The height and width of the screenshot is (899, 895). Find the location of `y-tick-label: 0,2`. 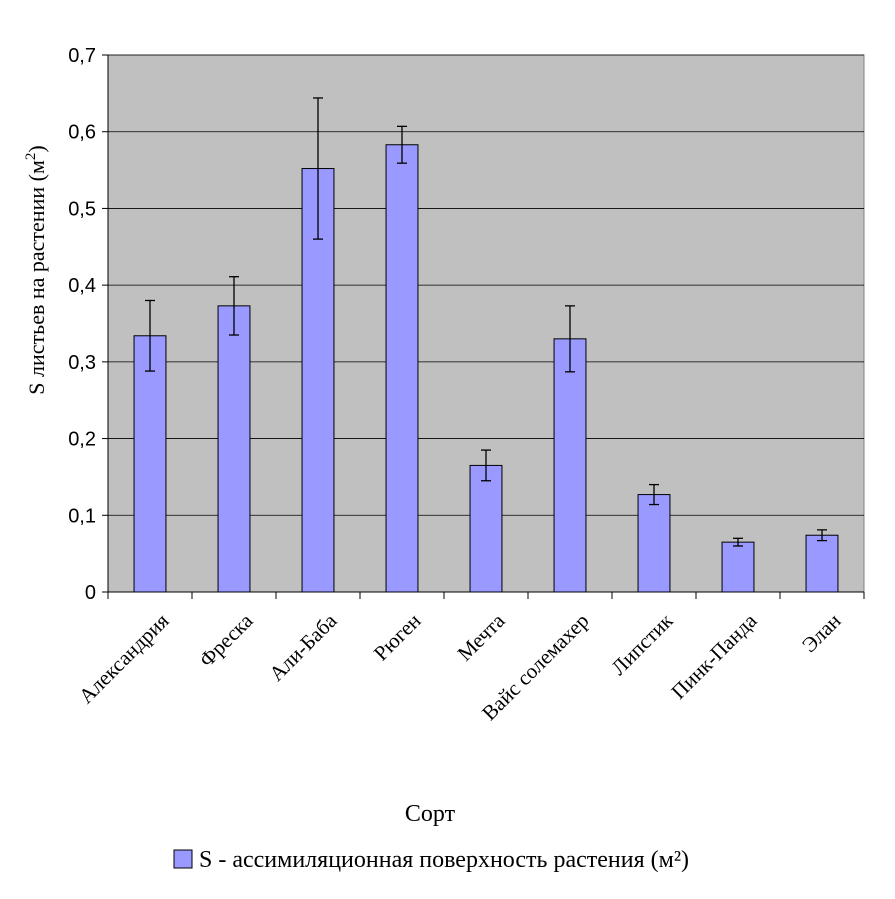

y-tick-label: 0,2 is located at coordinates (82, 440).